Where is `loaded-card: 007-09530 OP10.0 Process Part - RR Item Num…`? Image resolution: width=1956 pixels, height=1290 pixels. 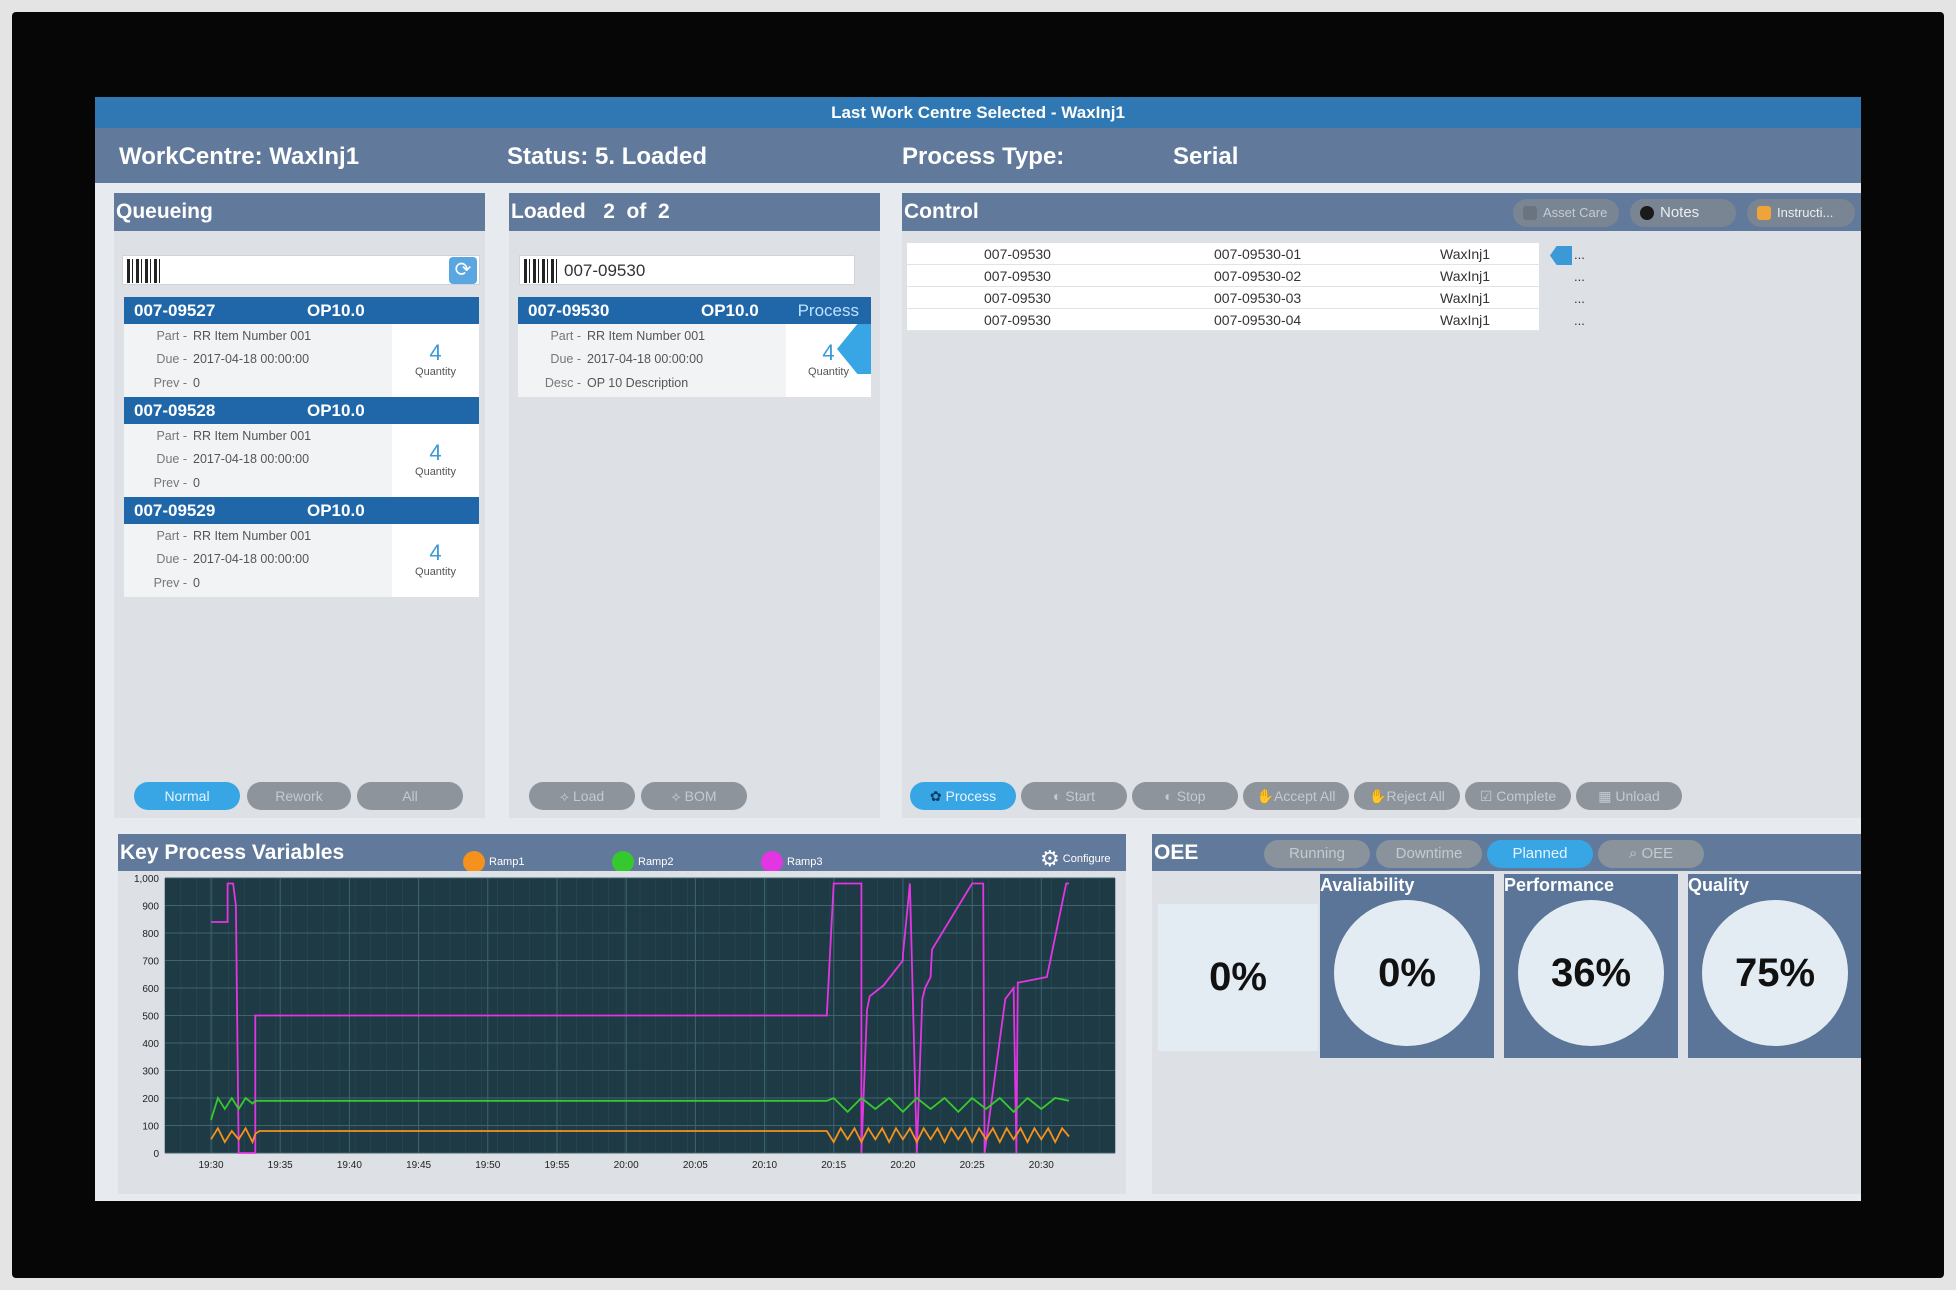
loaded-card: 007-09530 OP10.0 Process Part - RR Item Num… is located at coordinates (694, 347).